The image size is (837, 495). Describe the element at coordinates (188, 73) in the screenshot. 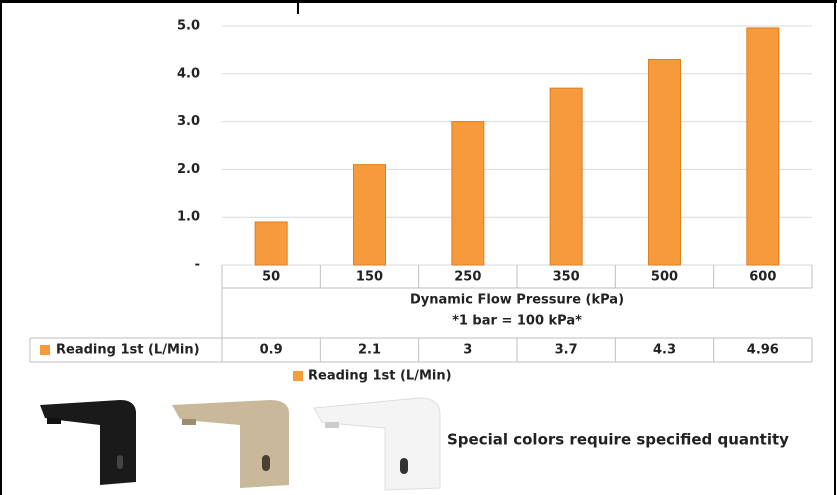

I see `y-tick-label: 4.0` at that location.